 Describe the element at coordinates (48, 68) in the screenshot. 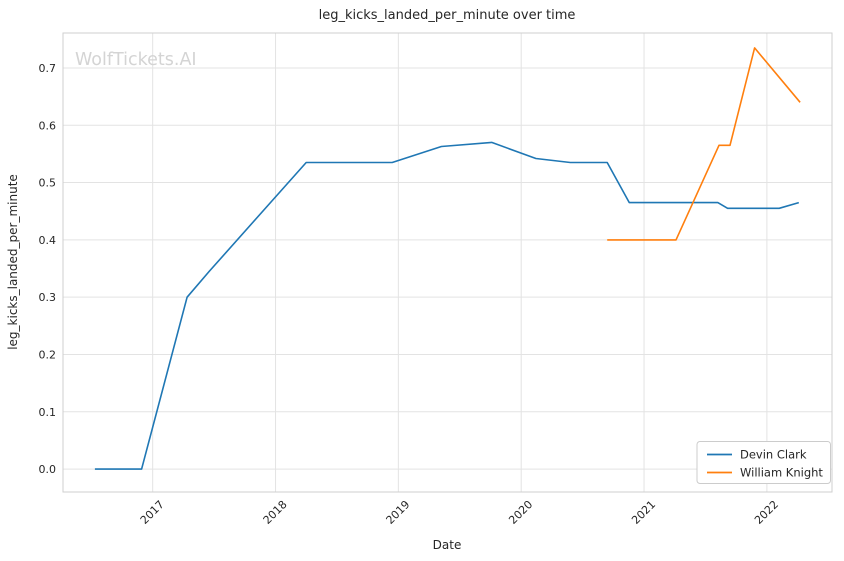

I see `y-tick-label: 0.7` at that location.